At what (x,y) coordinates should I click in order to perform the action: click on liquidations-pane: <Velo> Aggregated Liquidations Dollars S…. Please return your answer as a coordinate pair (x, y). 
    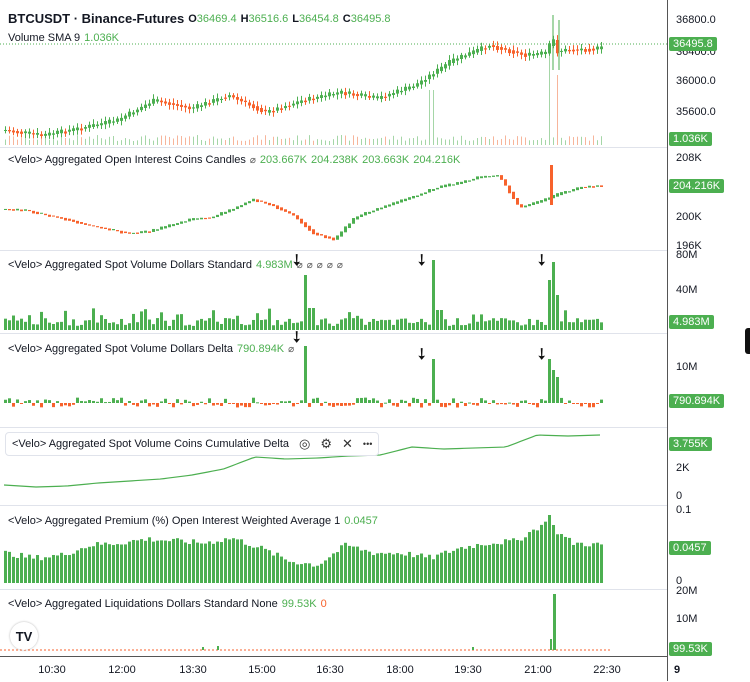
    Looking at the image, I should click on (333, 622).